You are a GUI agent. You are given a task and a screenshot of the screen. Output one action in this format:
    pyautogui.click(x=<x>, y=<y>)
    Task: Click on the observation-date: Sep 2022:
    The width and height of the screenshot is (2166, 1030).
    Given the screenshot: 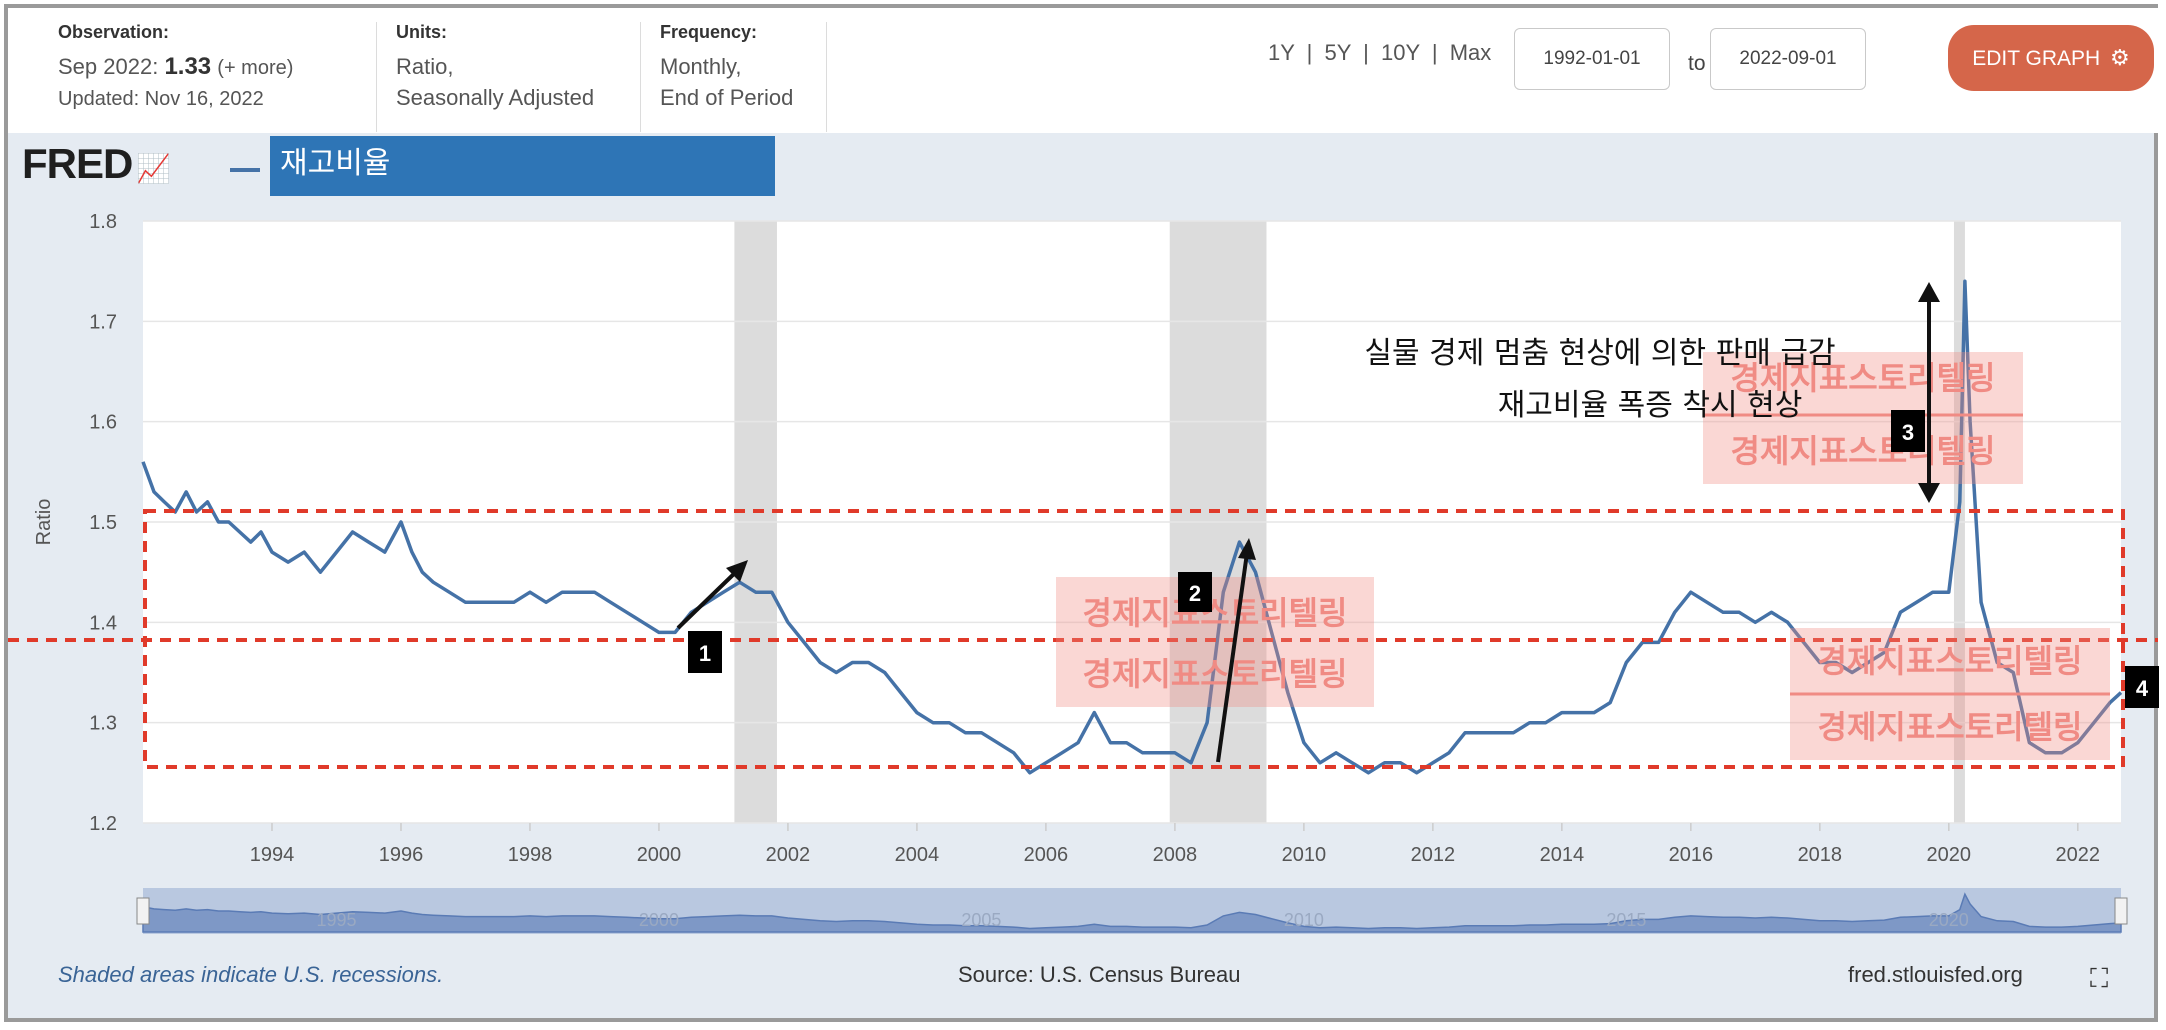 What is the action you would take?
    pyautogui.click(x=108, y=66)
    